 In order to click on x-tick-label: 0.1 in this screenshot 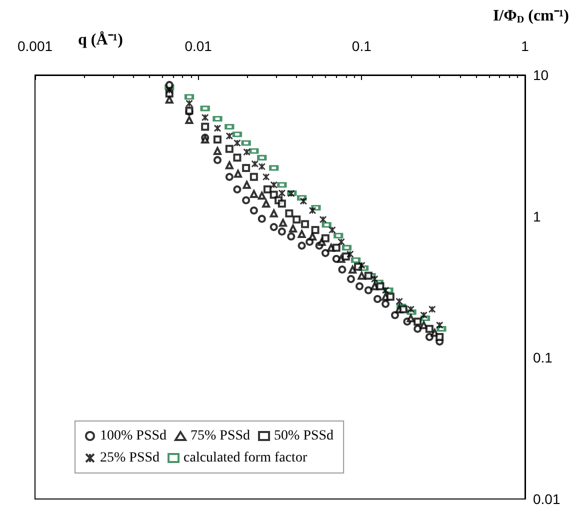, I will do `click(362, 46)`.